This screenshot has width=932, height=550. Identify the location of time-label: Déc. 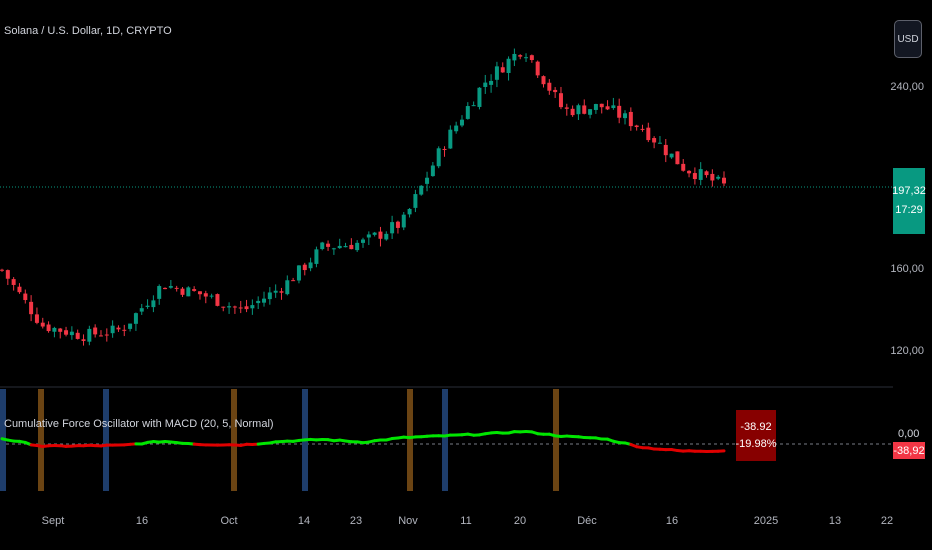
(587, 521).